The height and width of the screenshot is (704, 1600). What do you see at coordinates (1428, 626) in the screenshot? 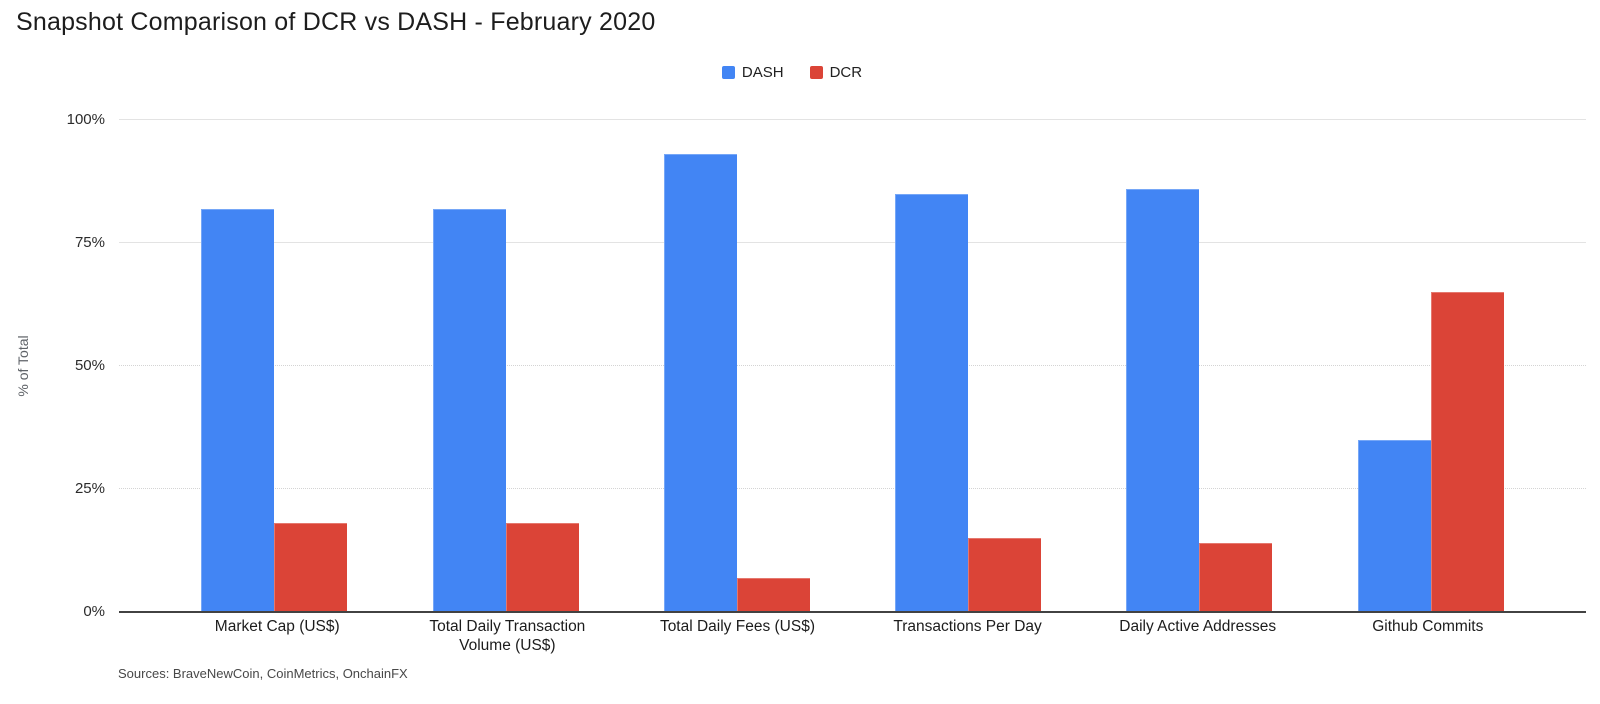
I see `x-label-6: Github Commits` at bounding box center [1428, 626].